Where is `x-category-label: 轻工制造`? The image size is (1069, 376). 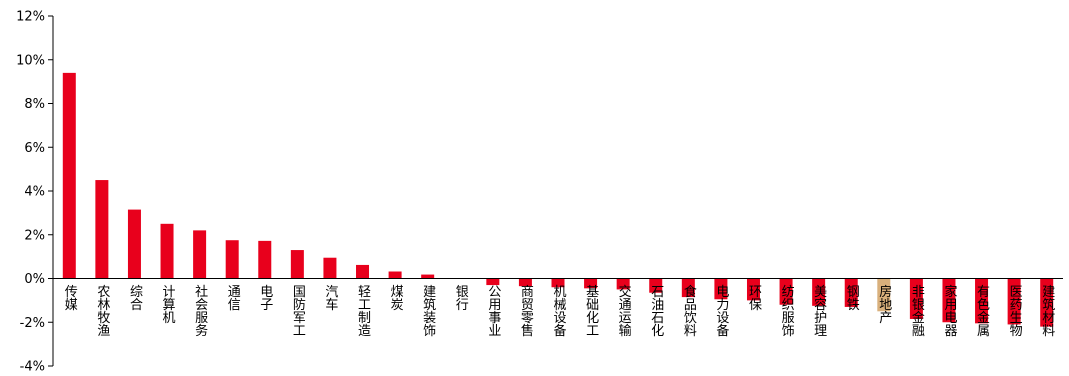 x-category-label: 轻工制造 is located at coordinates (363, 311).